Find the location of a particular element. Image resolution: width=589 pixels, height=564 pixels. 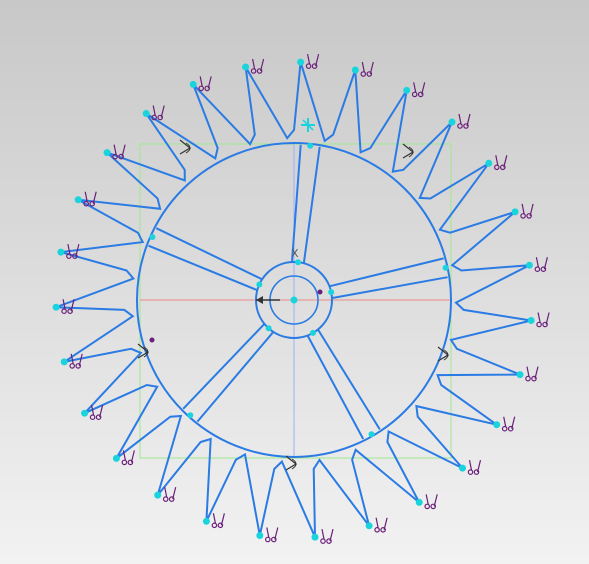

center-point is located at coordinates (294, 300).